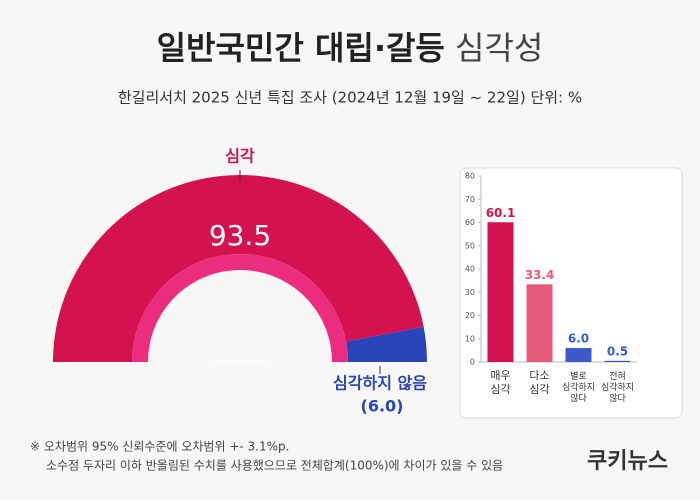 The image size is (700, 500). I want to click on title-bold: 일반국민간 대립·갈등, so click(301, 48).